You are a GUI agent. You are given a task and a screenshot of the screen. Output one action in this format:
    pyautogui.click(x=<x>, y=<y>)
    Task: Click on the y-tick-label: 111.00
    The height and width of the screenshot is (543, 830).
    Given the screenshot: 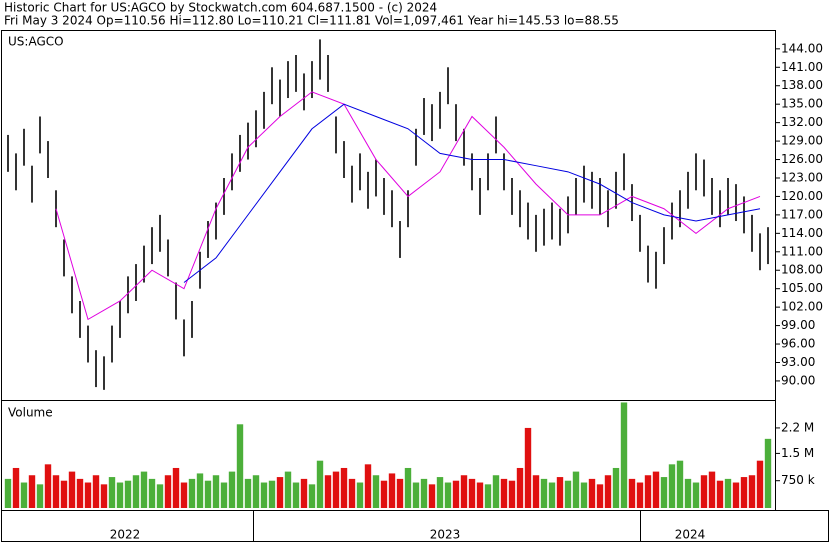 What is the action you would take?
    pyautogui.click(x=802, y=251)
    